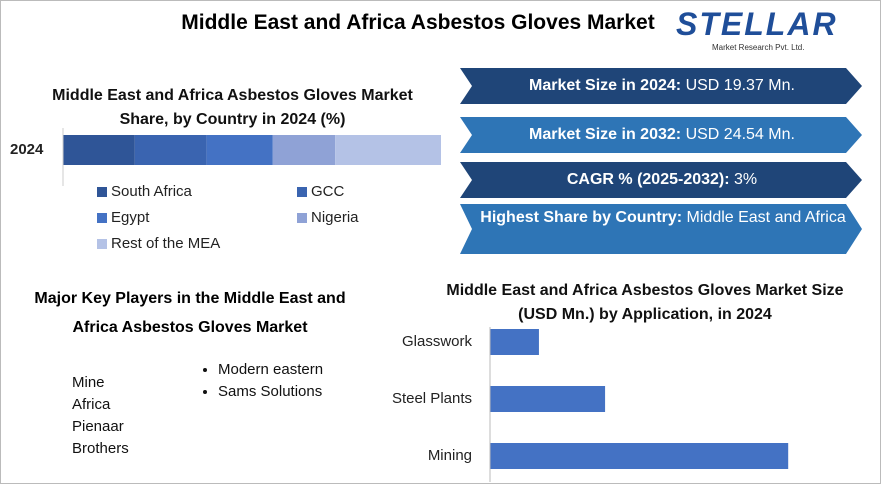 This screenshot has height=484, width=881. Describe the element at coordinates (757, 24) in the screenshot. I see `logo-name: STELLAR` at that location.